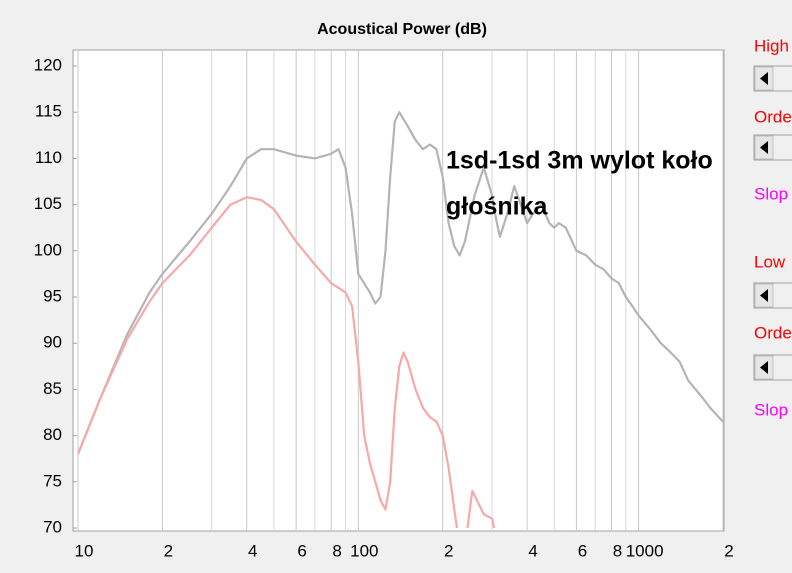 This screenshot has width=792, height=573. Describe the element at coordinates (770, 261) in the screenshot. I see `control-label: Low` at that location.